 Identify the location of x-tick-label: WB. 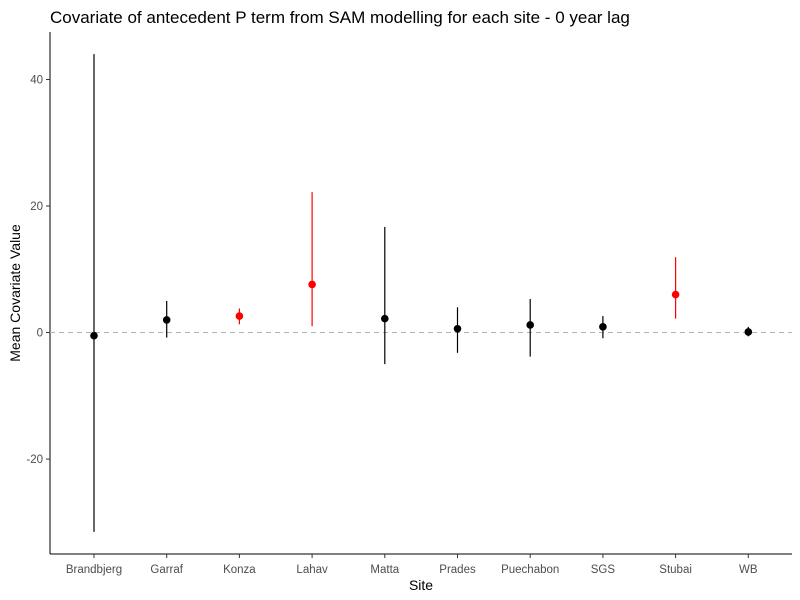
(748, 570).